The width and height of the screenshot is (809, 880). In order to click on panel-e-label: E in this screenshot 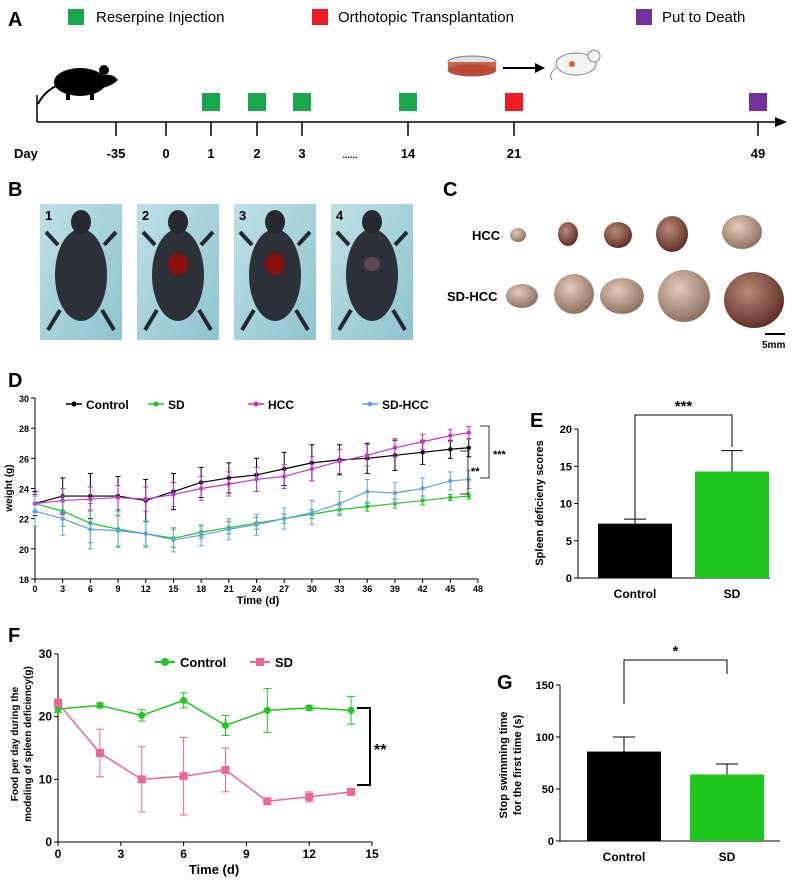, I will do `click(536, 421)`.